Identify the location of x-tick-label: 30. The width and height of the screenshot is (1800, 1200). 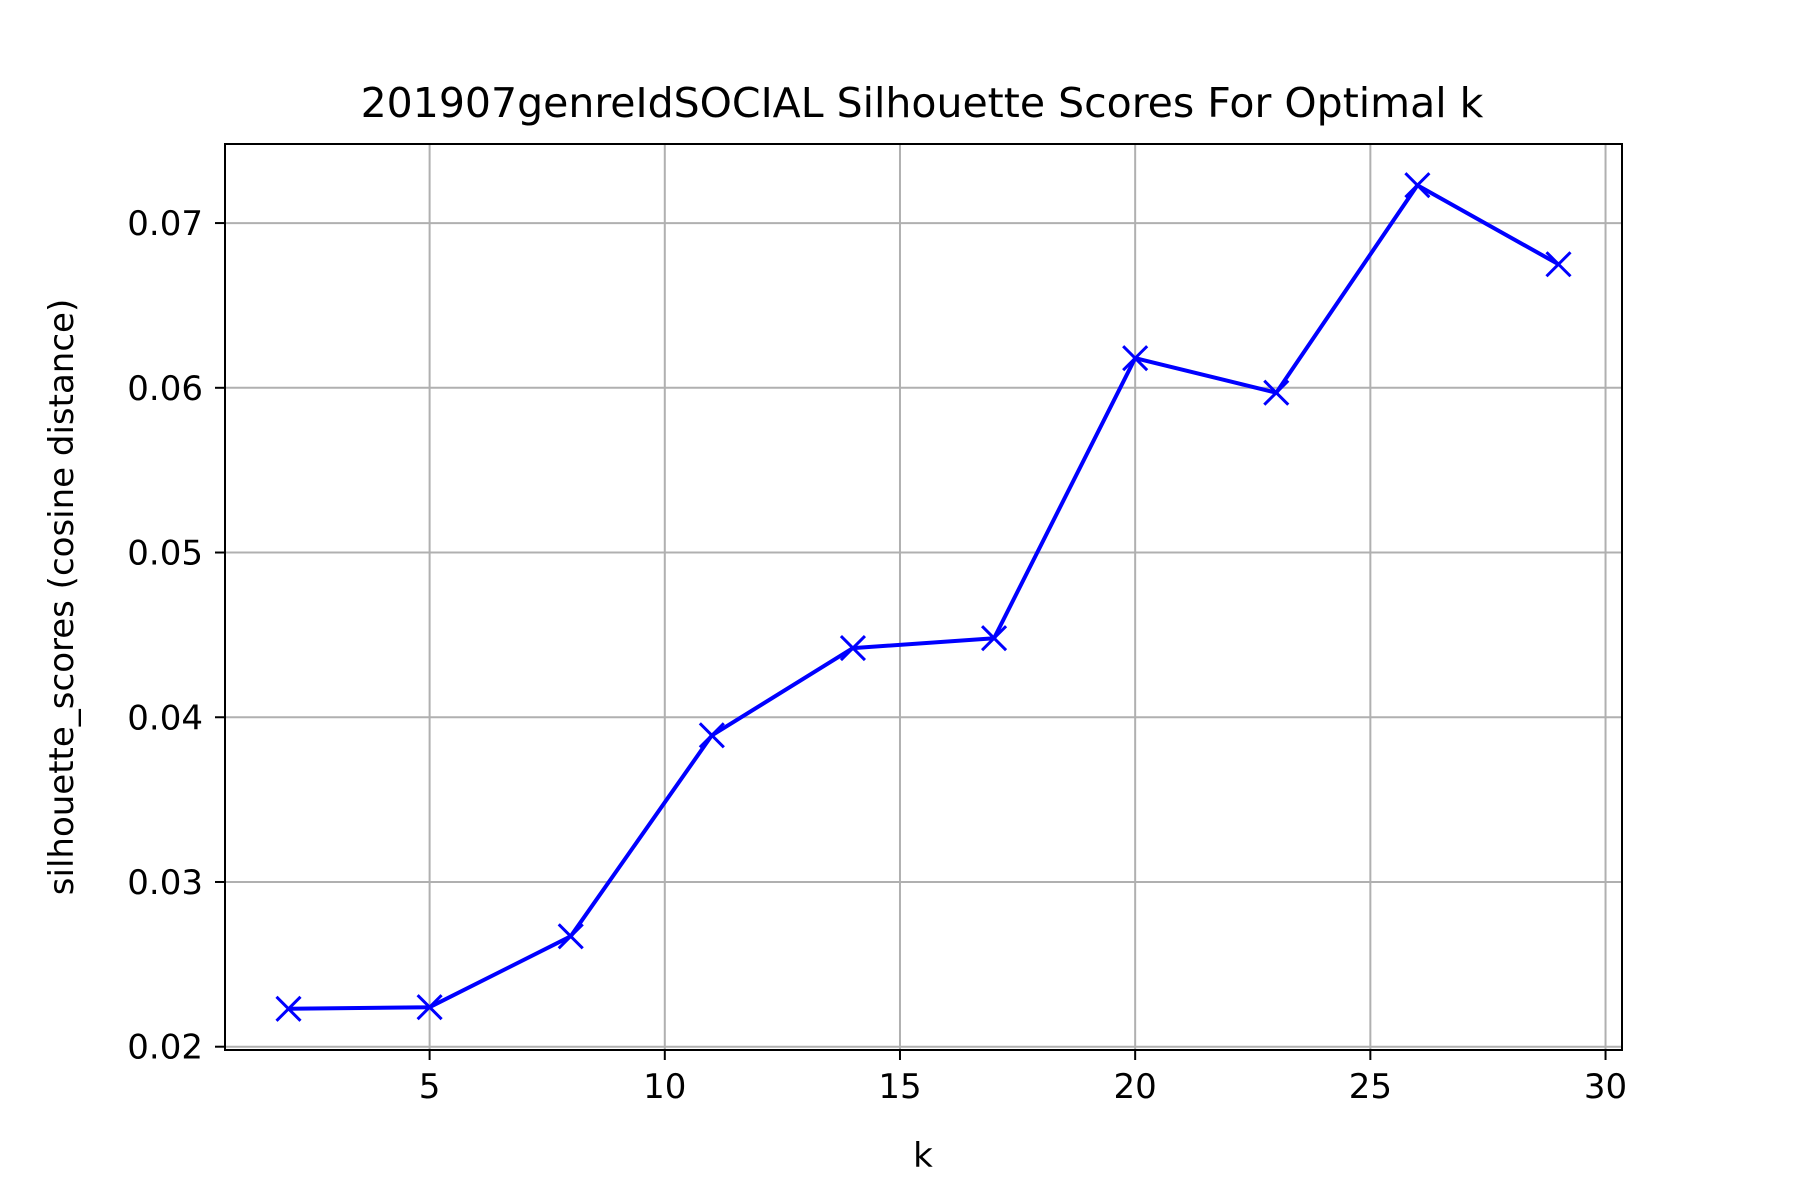
(1605, 1087).